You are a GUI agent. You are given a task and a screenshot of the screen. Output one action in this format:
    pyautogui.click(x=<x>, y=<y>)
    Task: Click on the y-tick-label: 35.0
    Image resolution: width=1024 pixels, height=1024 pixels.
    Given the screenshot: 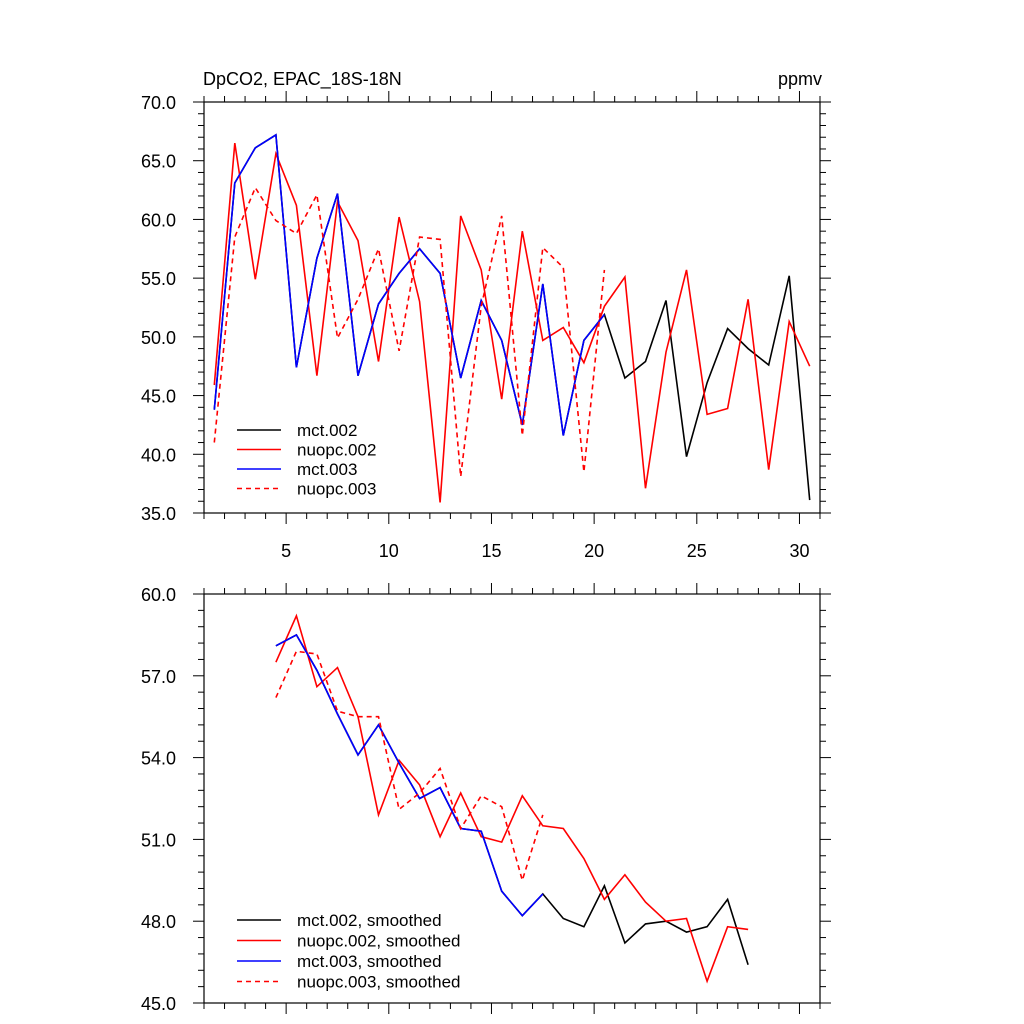 What is the action you would take?
    pyautogui.click(x=158, y=514)
    